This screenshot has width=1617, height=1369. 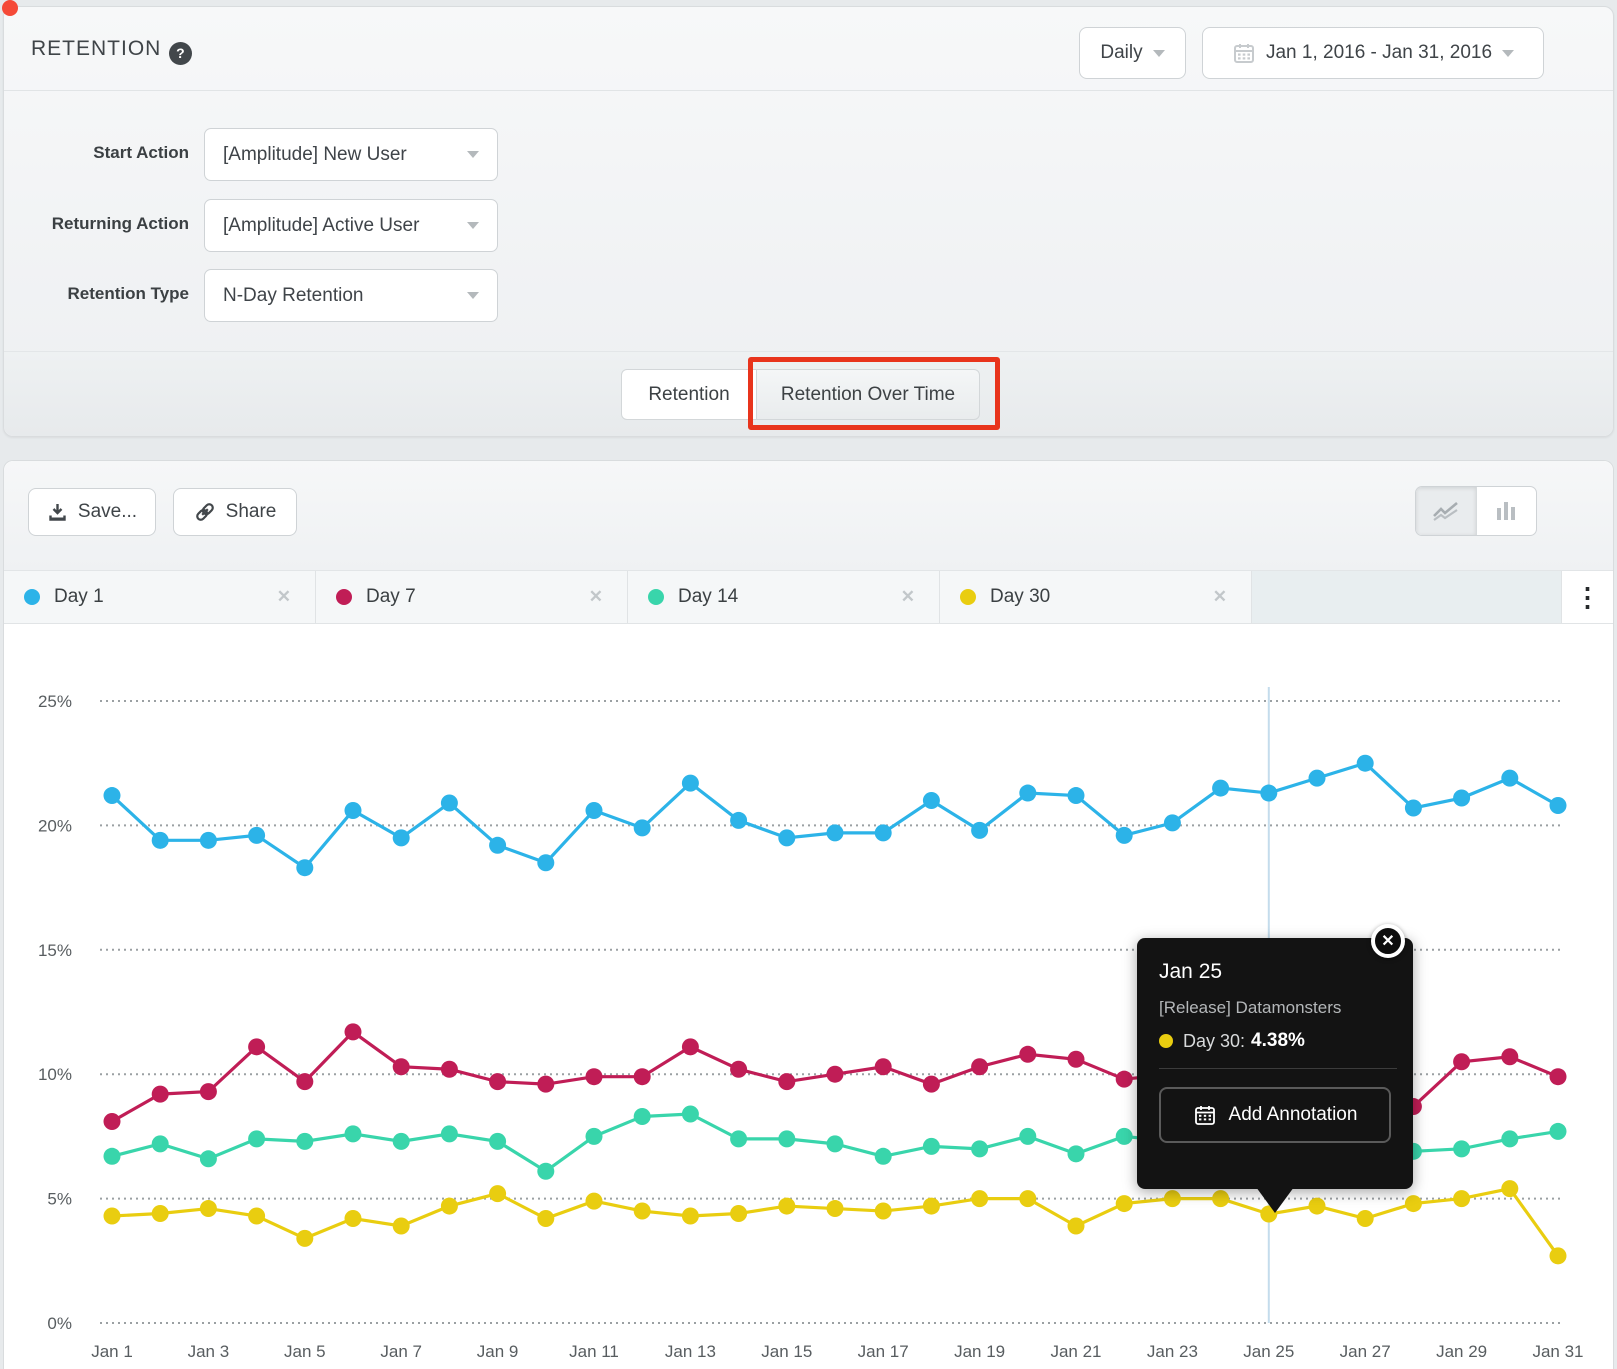 I want to click on legend-chip-day-7: Day 7 ✕, so click(x=472, y=597).